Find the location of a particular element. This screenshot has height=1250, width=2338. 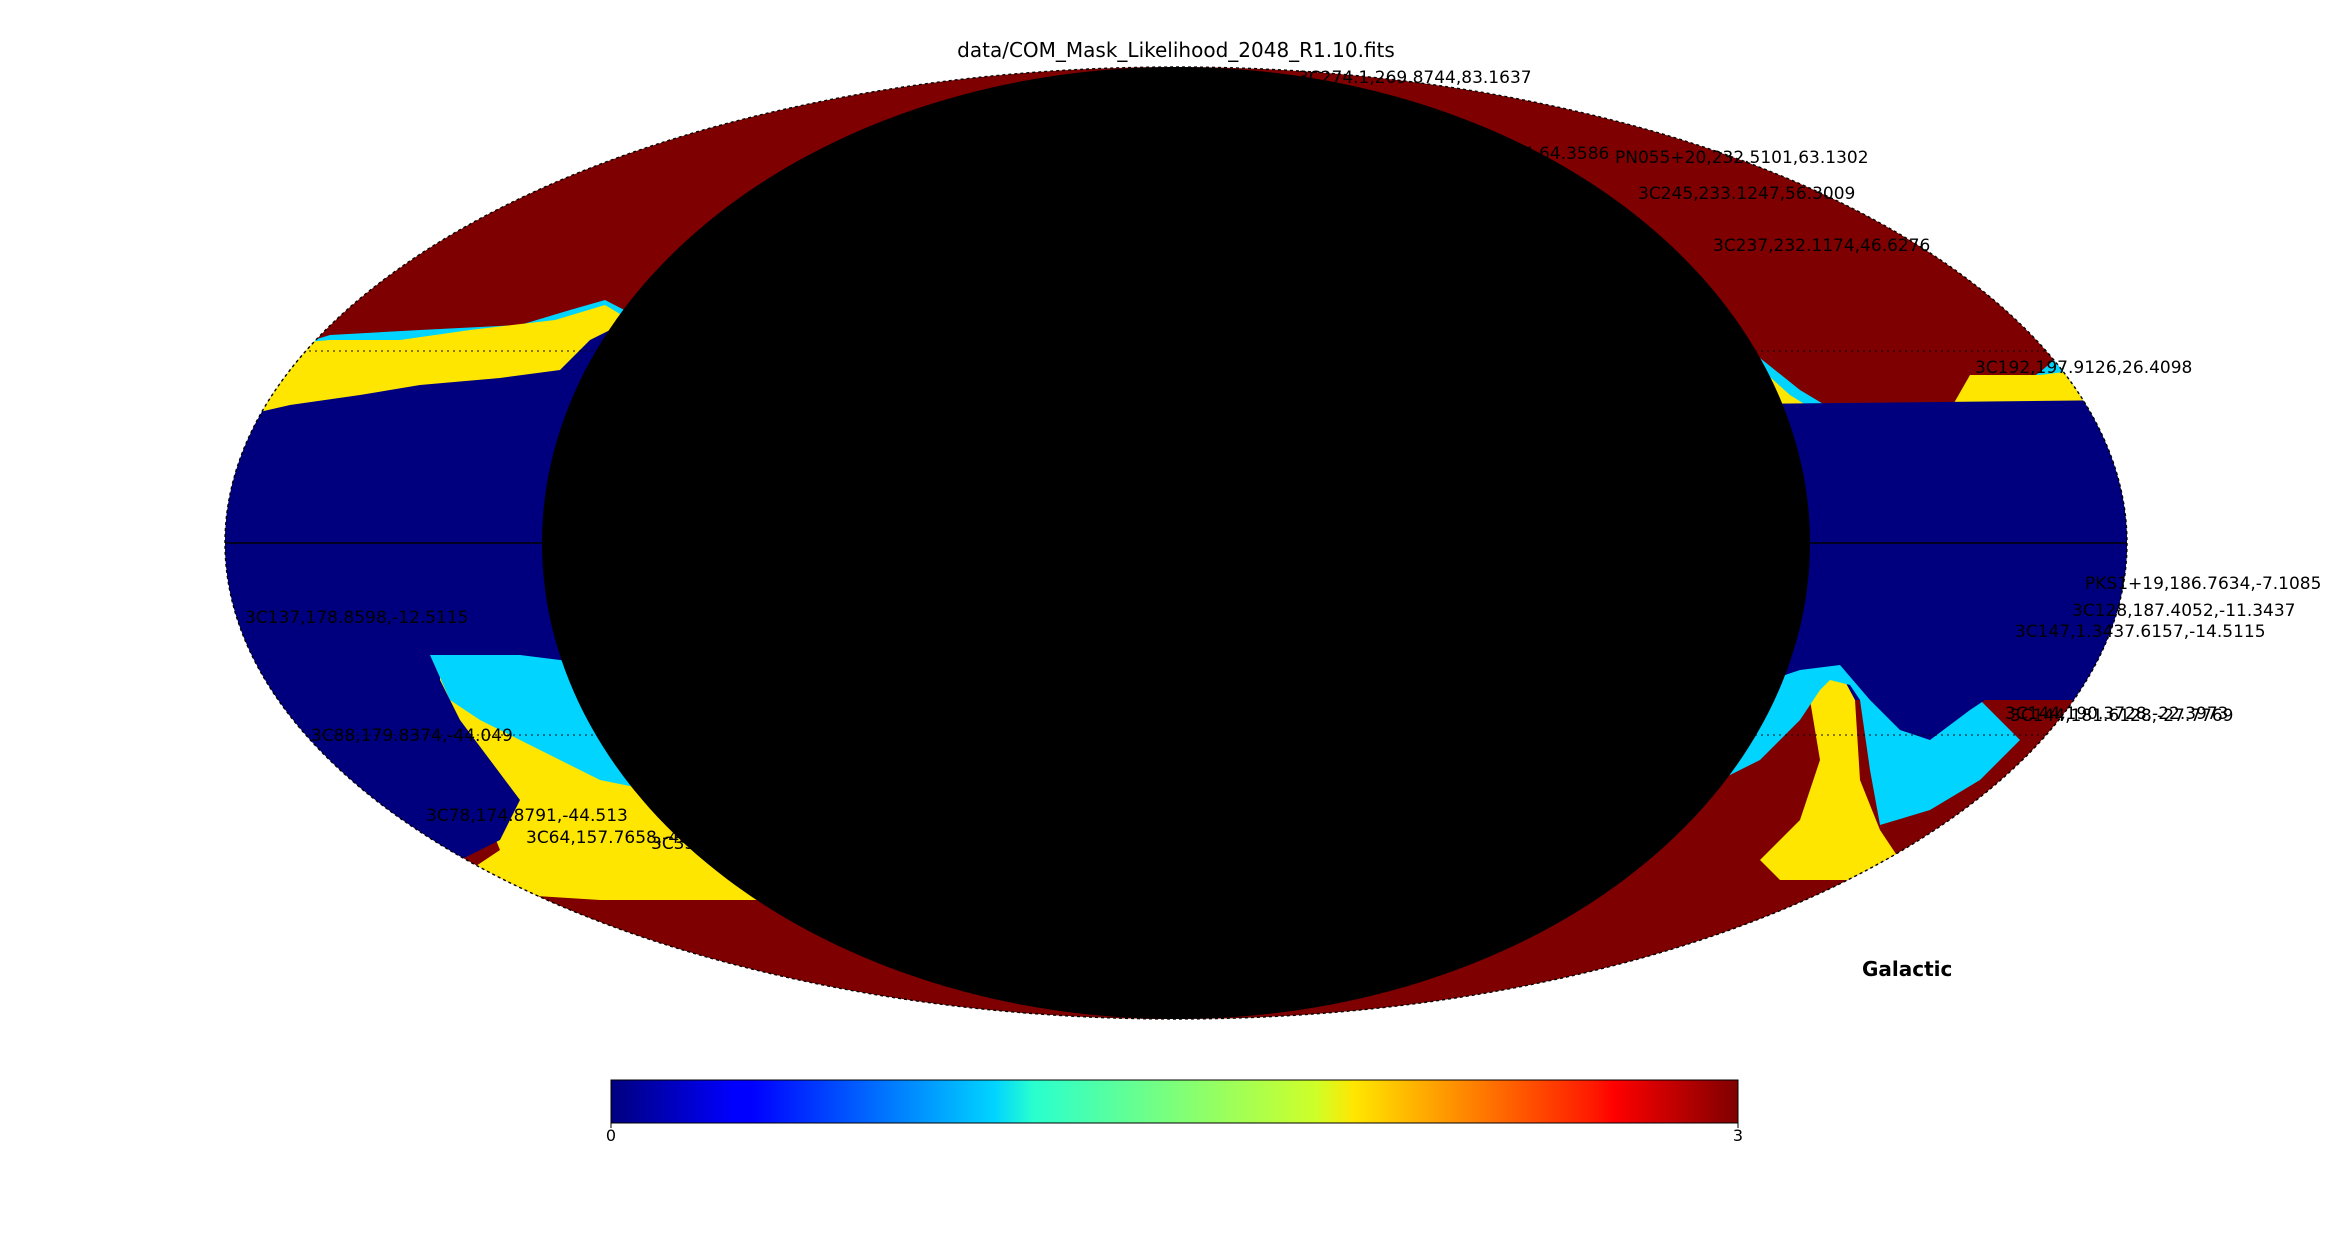

source-label: 3C310,38.5004,60.1098 is located at coordinates (1146, 174).